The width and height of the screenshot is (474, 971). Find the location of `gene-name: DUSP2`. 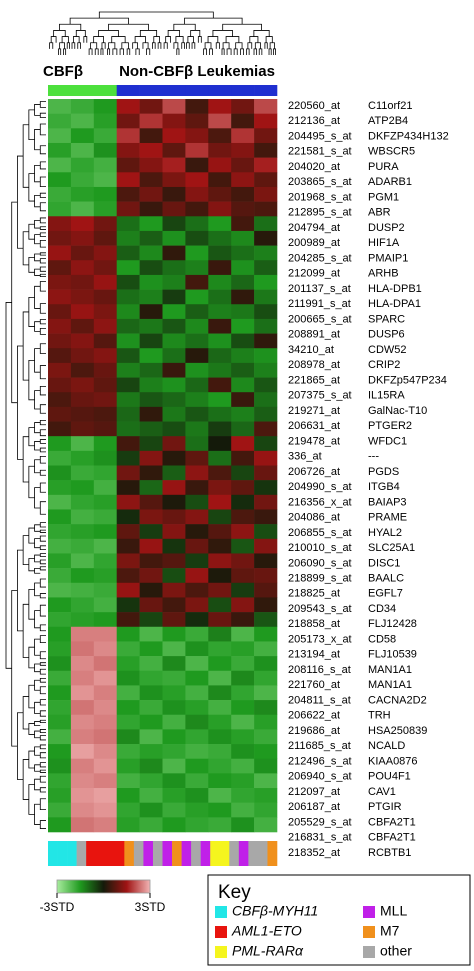

gene-name: DUSP2 is located at coordinates (386, 228).